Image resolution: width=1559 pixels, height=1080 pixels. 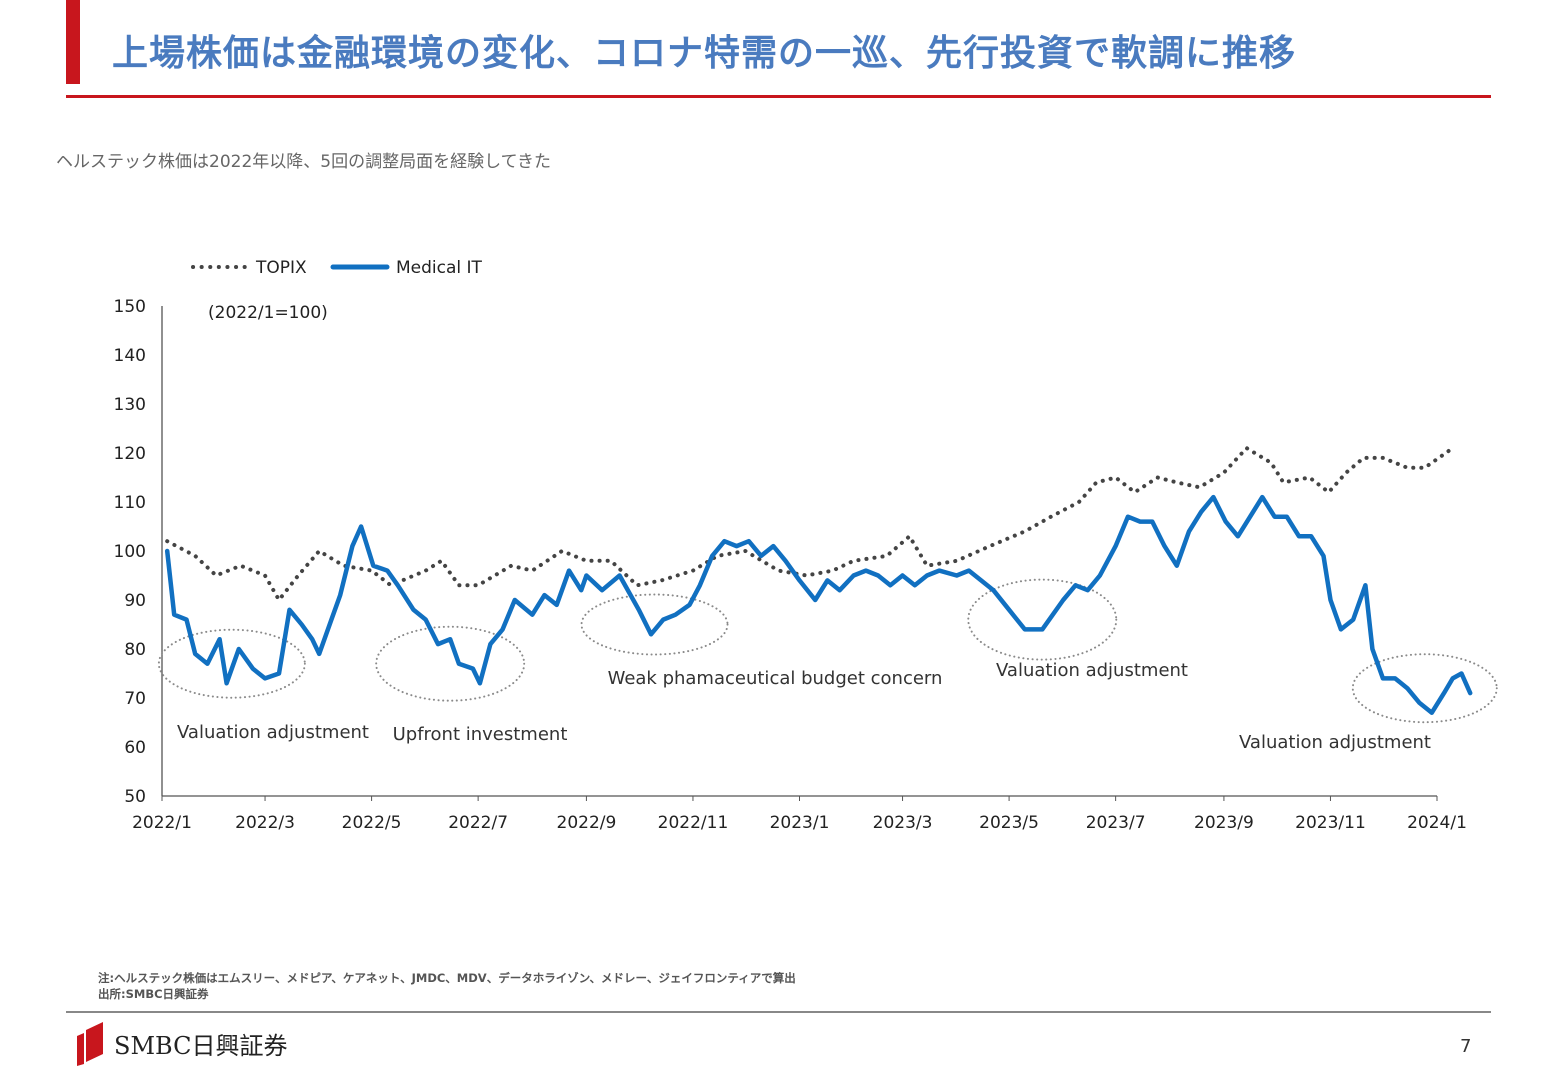 What do you see at coordinates (268, 313) in the screenshot?
I see `unit-note: (2022/1=100)` at bounding box center [268, 313].